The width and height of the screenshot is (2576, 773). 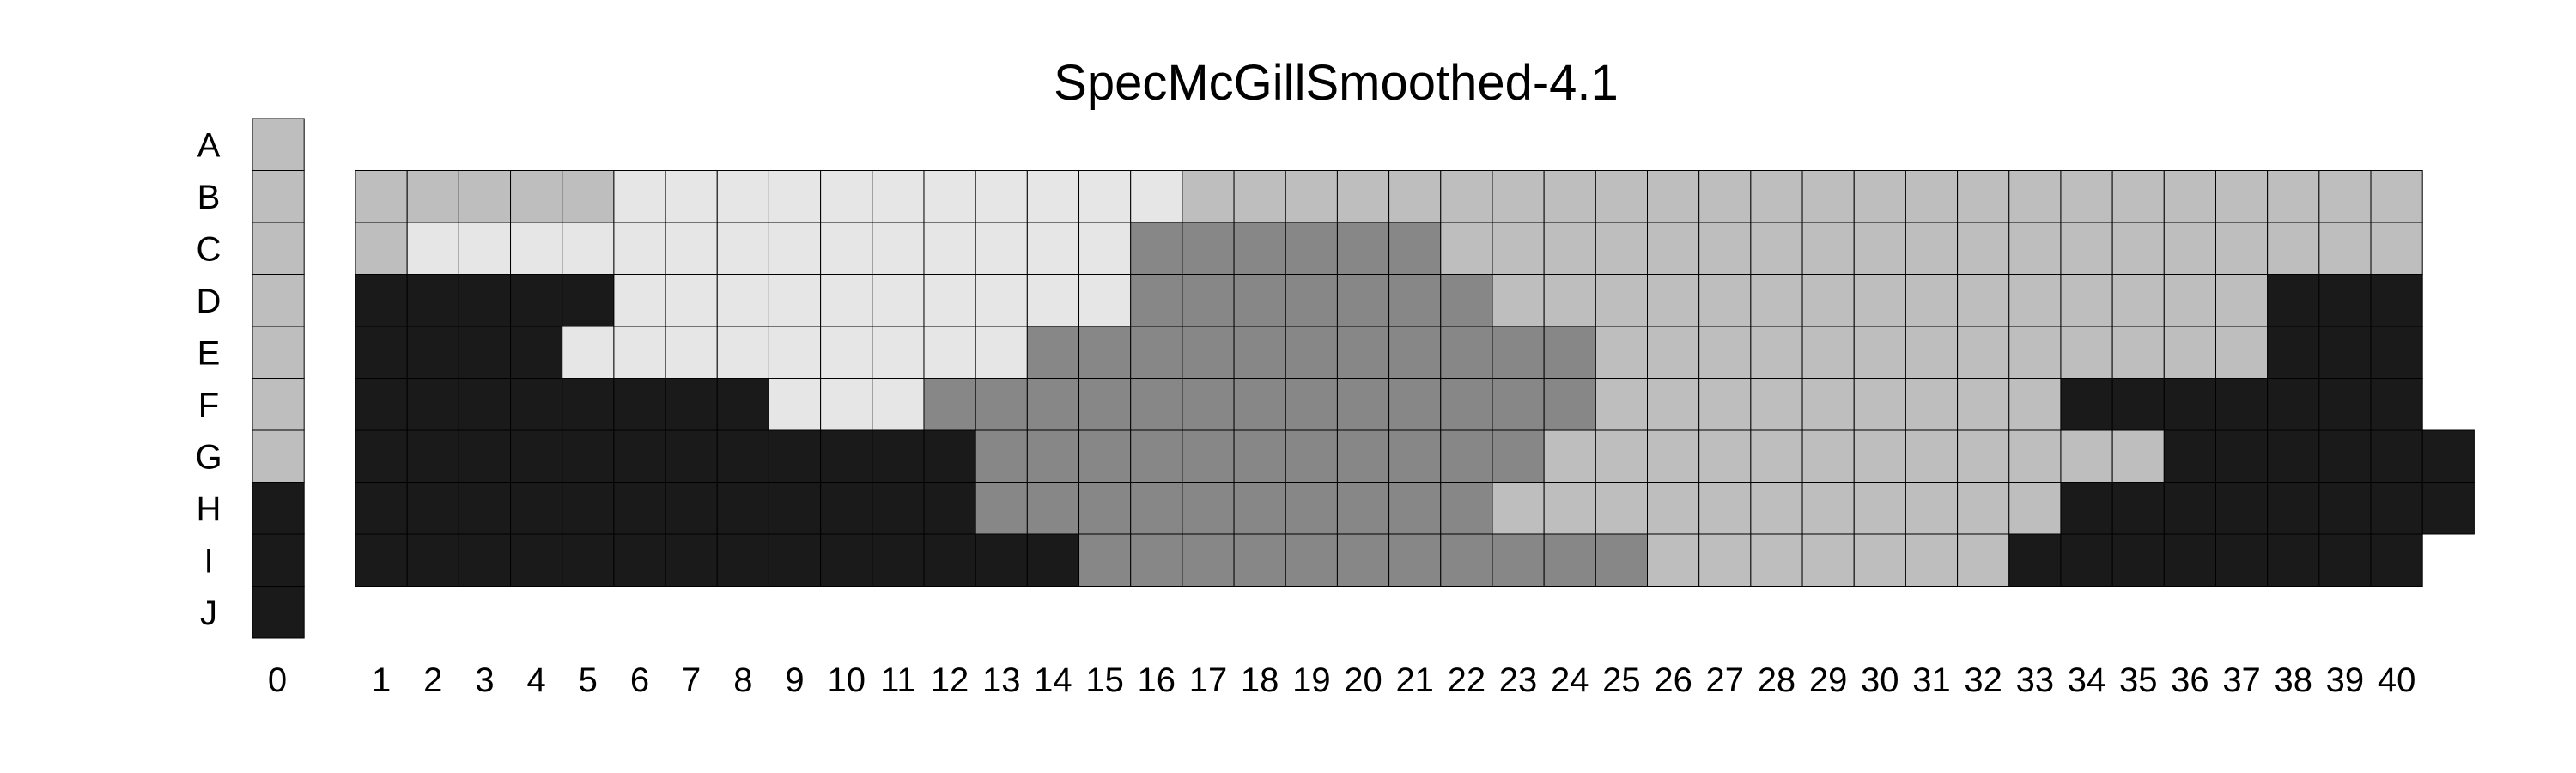 I want to click on column-label-8: 8, so click(x=742, y=680).